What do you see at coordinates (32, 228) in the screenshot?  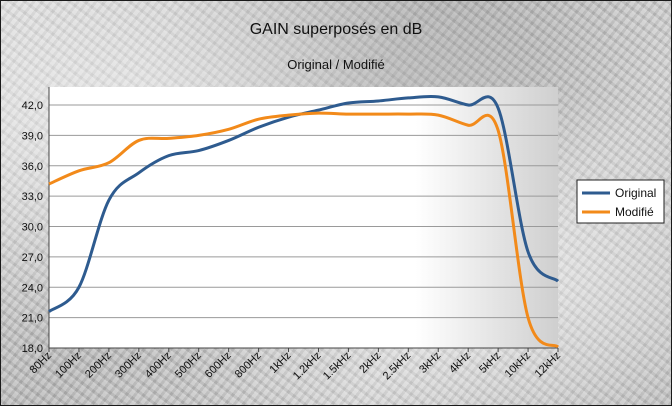 I see `y-tick-label: 30,0` at bounding box center [32, 228].